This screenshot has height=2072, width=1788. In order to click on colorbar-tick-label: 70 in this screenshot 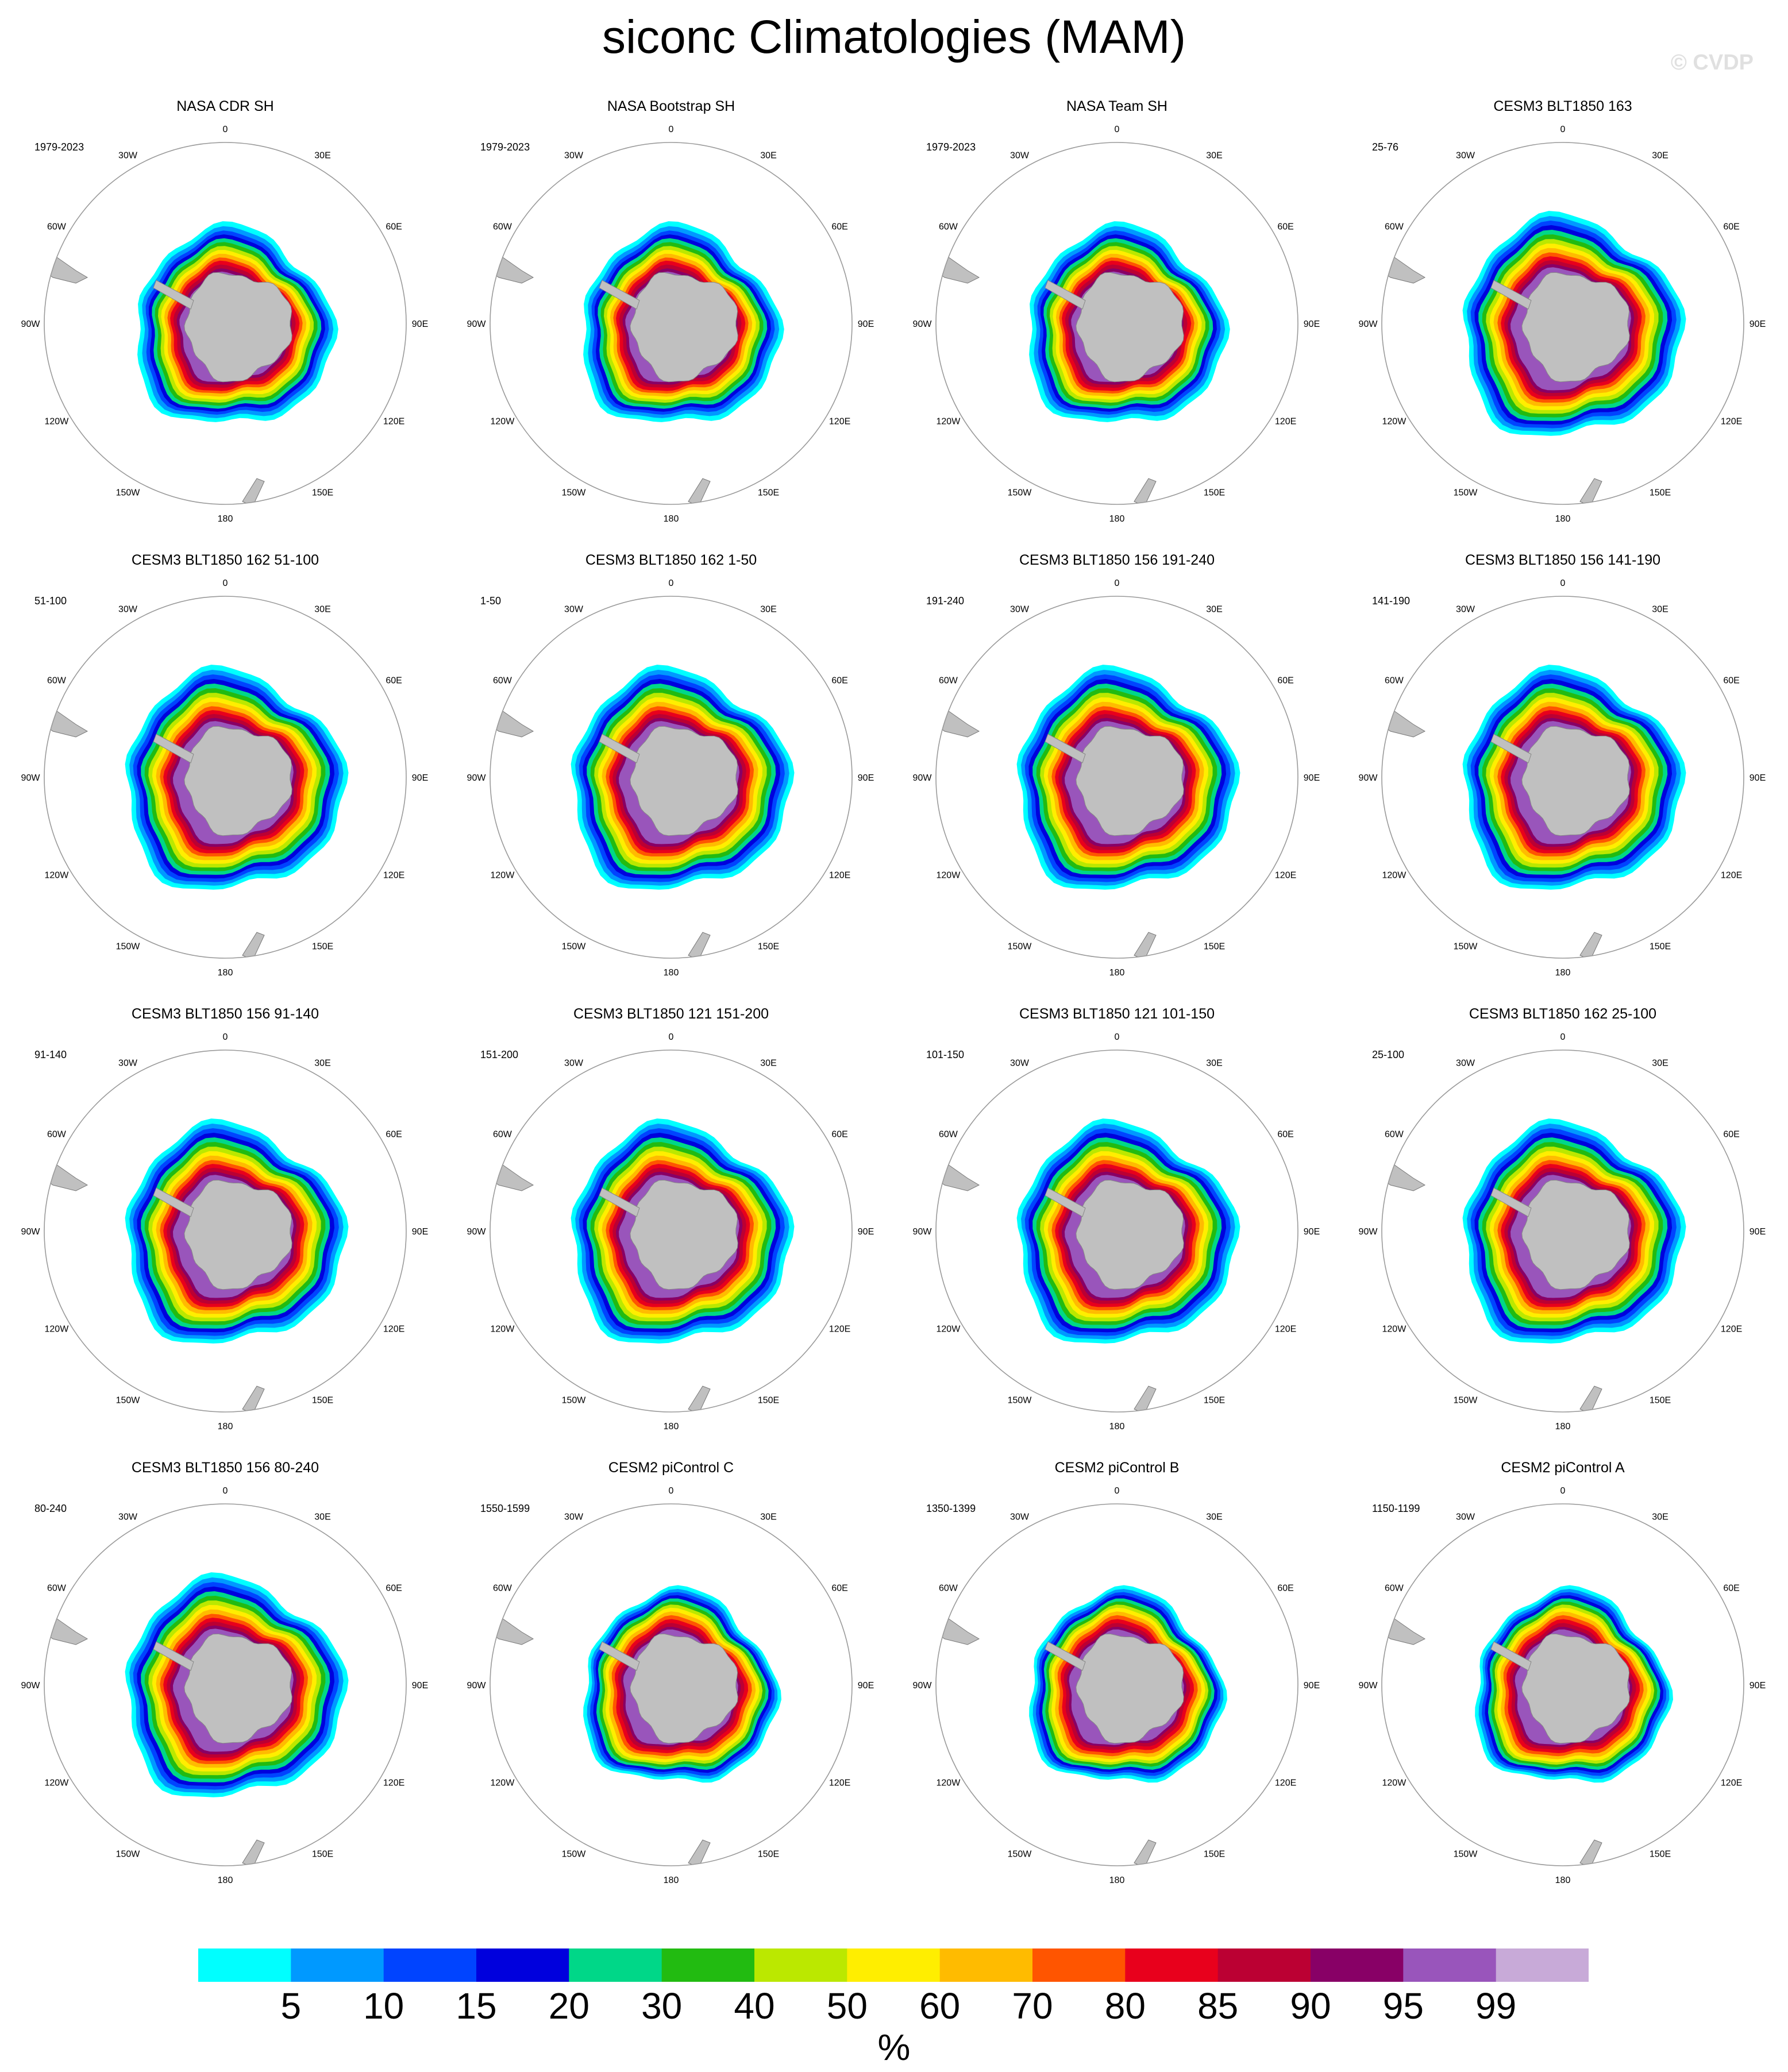, I will do `click(1032, 2006)`.